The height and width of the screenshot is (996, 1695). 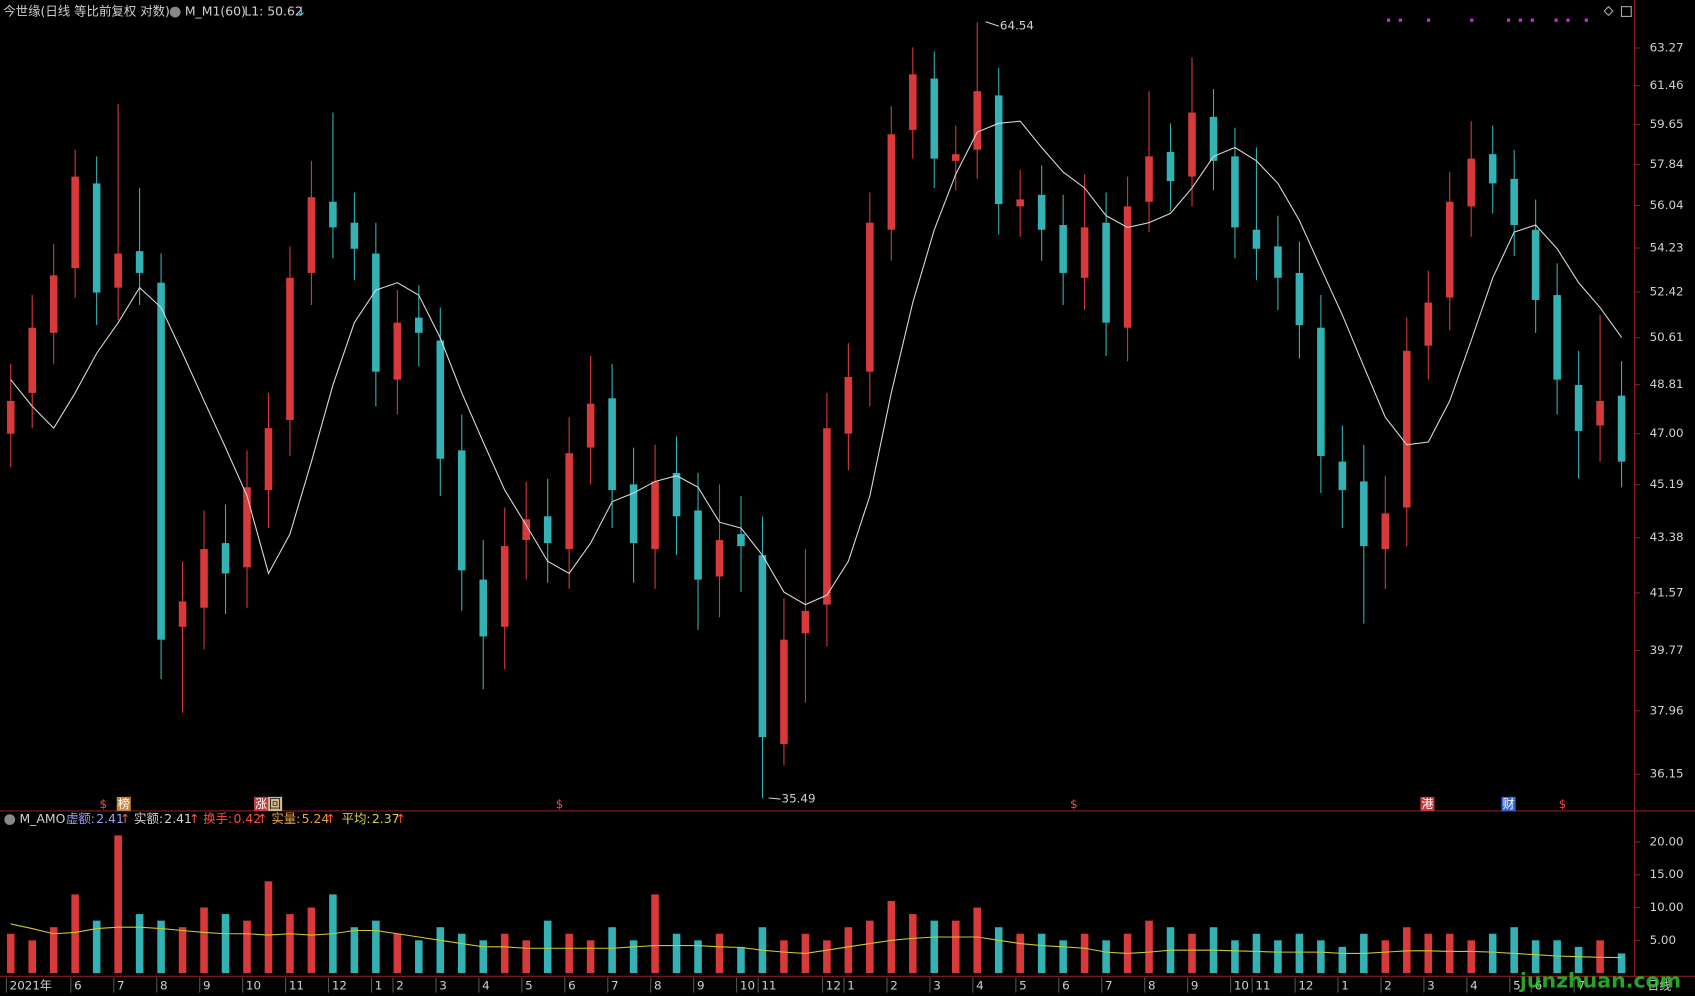 I want to click on marker-box, so click(x=275, y=803).